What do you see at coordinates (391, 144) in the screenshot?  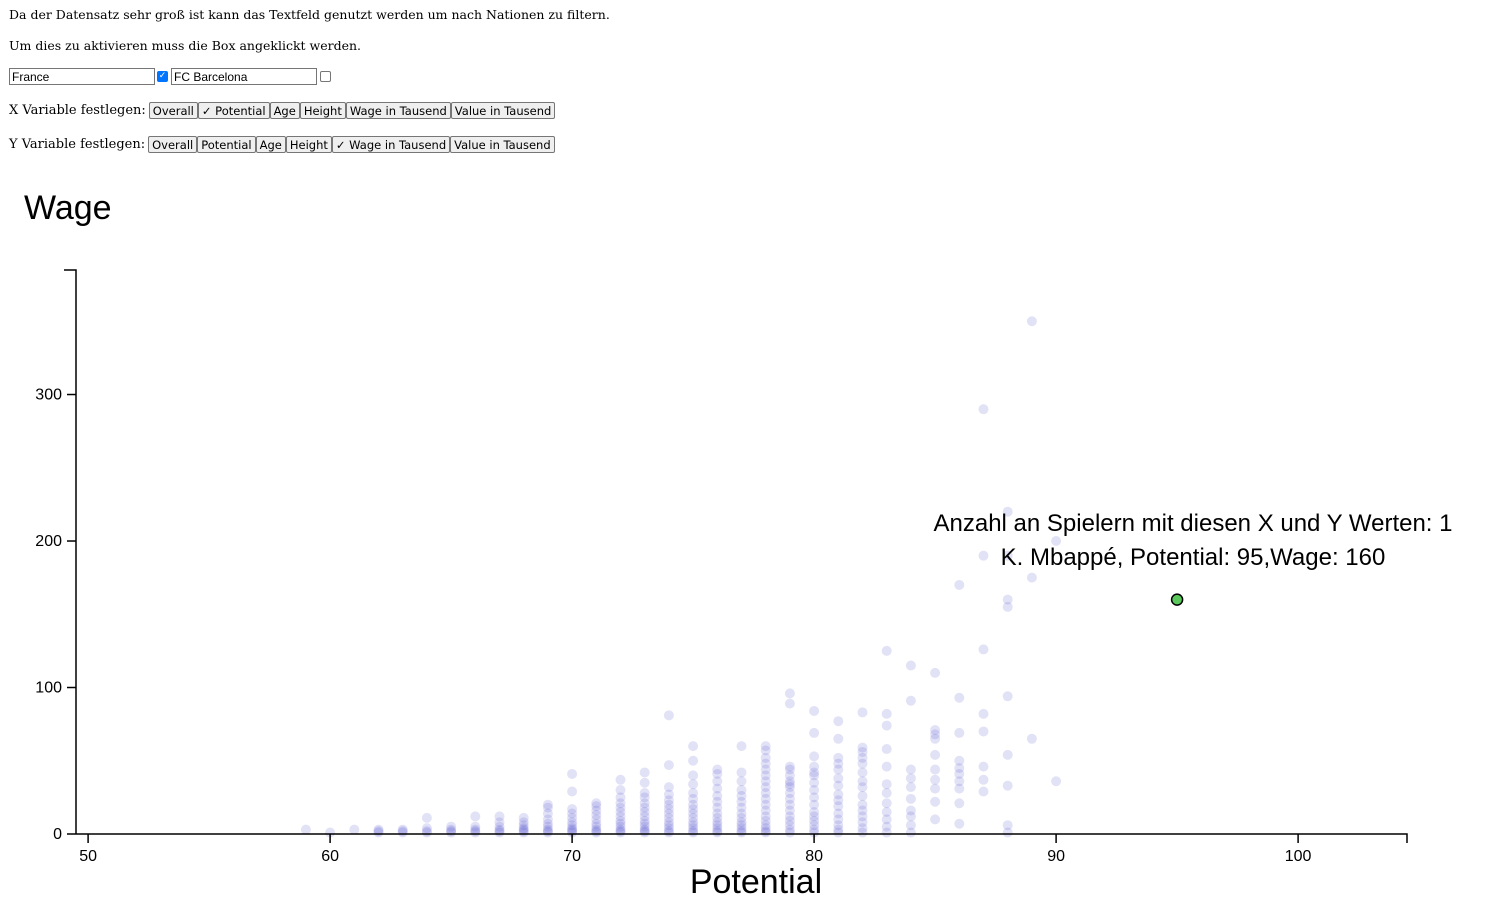 I see `y-option-wage-button: ✓ Wage in Tausend` at bounding box center [391, 144].